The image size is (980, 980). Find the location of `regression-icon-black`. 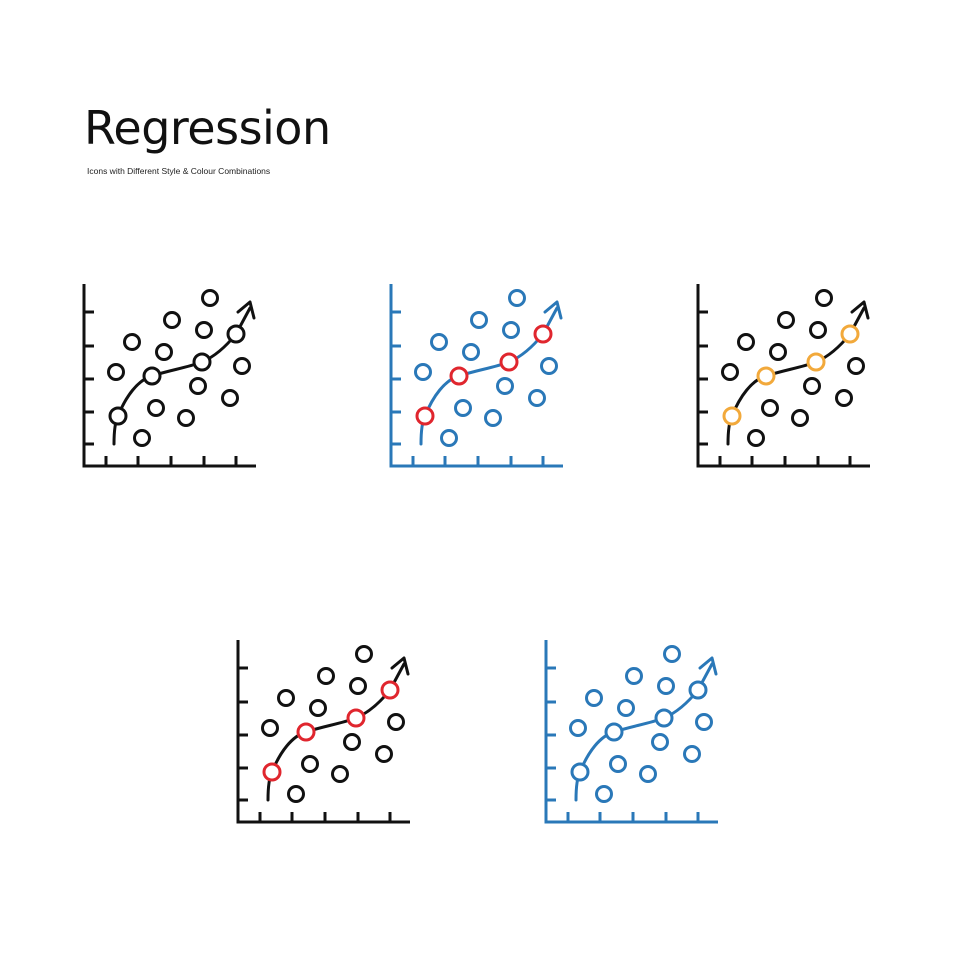

regression-icon-black is located at coordinates (173, 378).